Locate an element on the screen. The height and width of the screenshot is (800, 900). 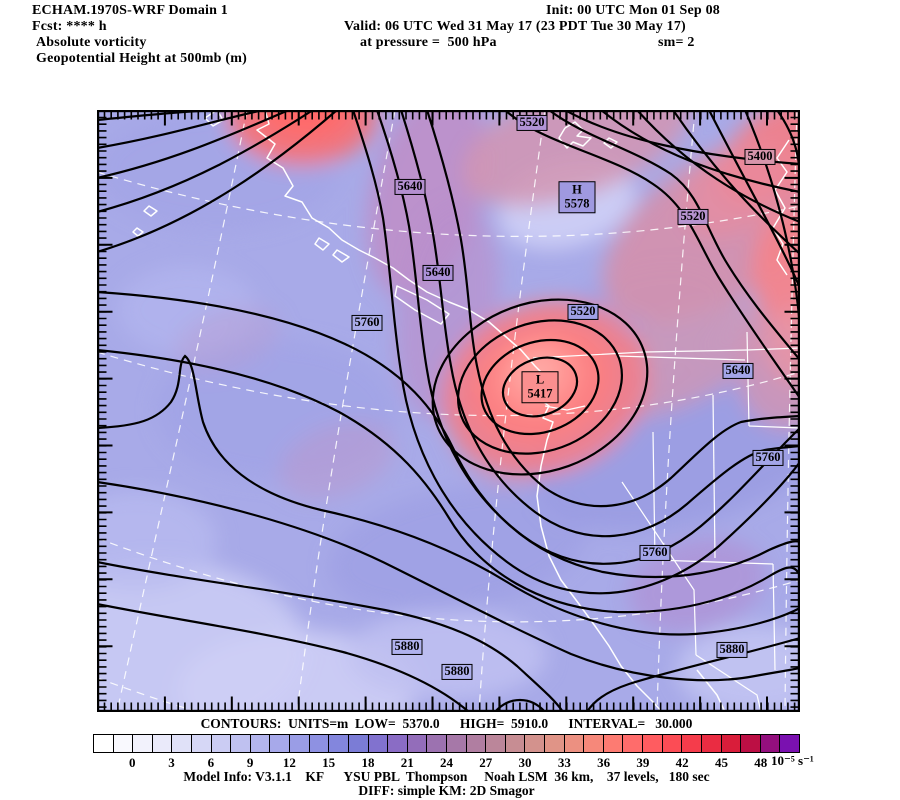
colorbar-tick-45: 45 is located at coordinates (721, 762).